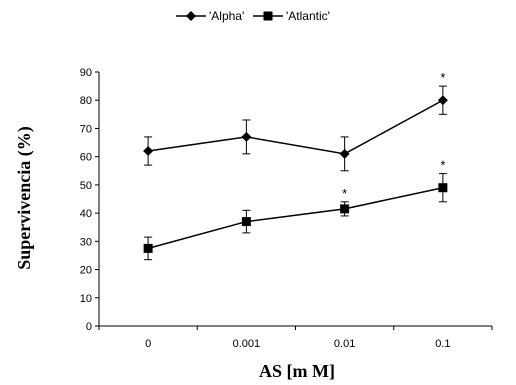 This screenshot has width=516, height=385. I want to click on y-tick-label: 80, so click(86, 101).